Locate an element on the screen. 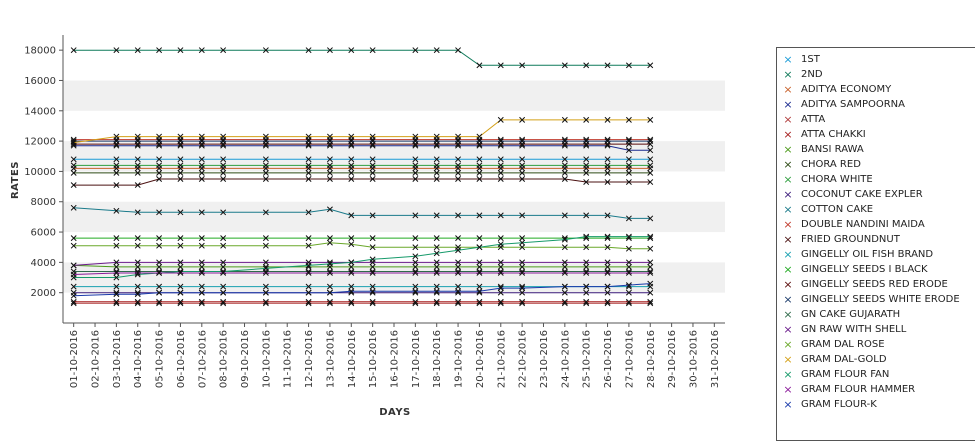 The image size is (975, 441). legend-item: × ATTA CHAKKI is located at coordinates (878, 135).